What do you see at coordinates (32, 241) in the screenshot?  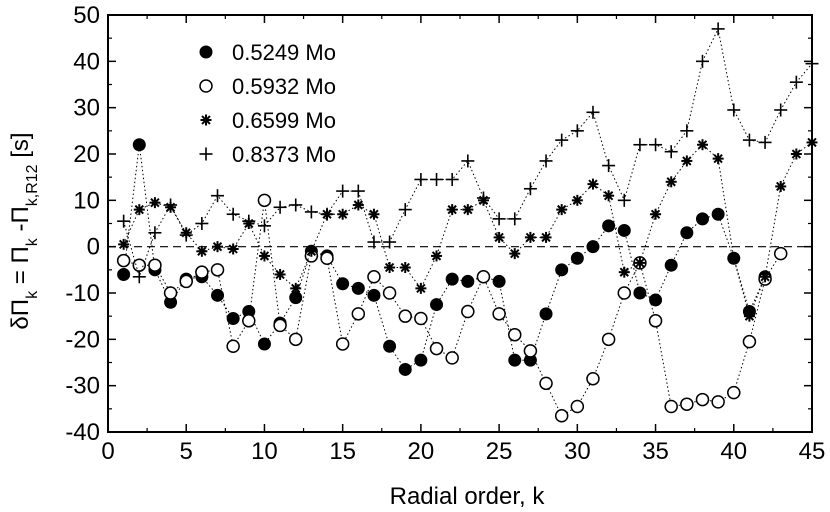 I see `y-label-subscript: k` at bounding box center [32, 241].